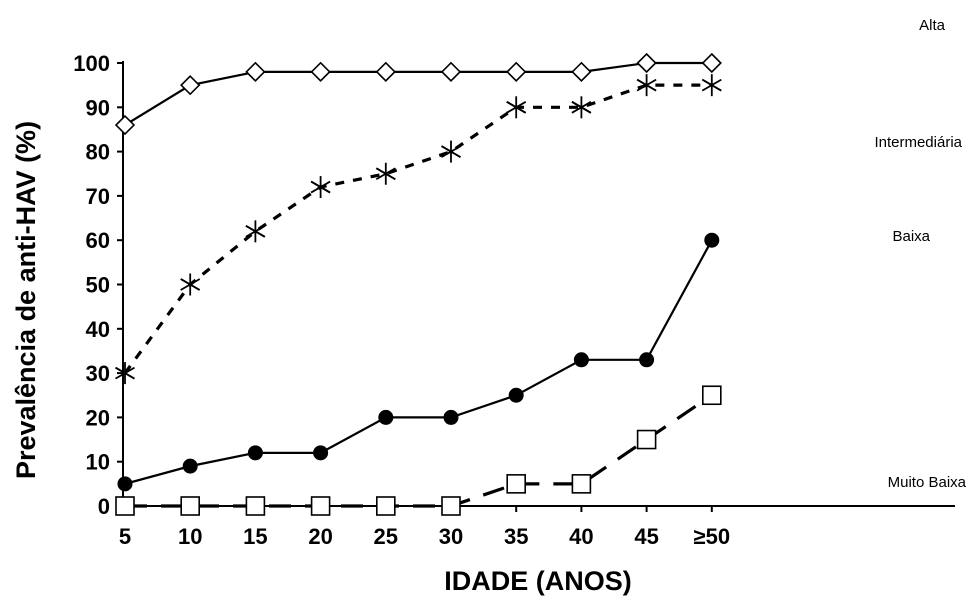  I want to click on series-label: Intermediária, so click(918, 142).